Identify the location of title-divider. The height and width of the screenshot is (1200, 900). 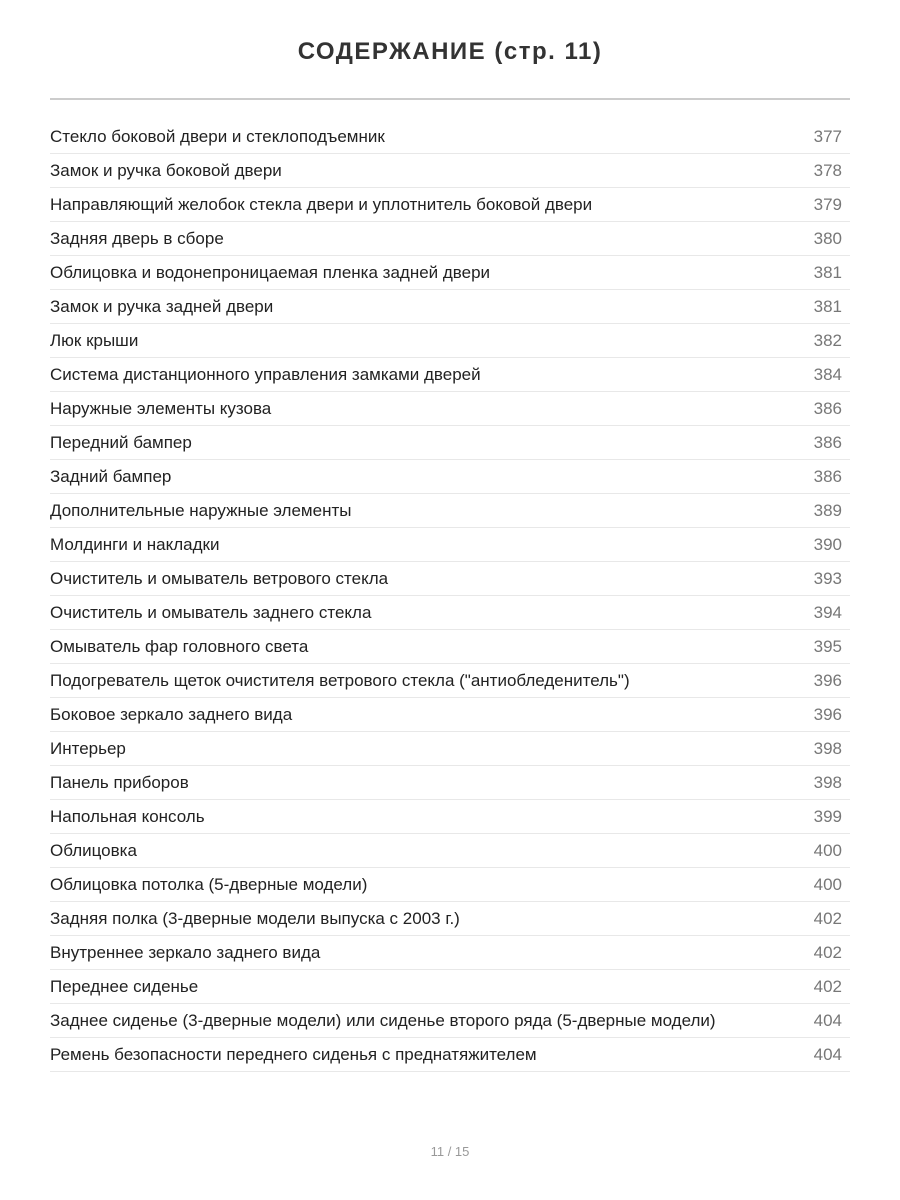
(450, 99).